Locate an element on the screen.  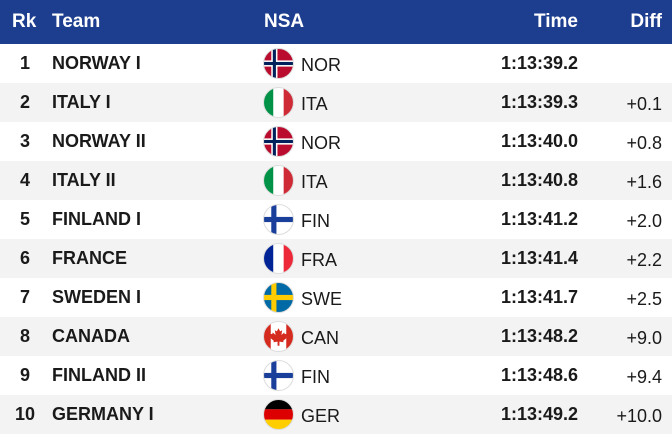
team: NORWAY II is located at coordinates (99, 141).